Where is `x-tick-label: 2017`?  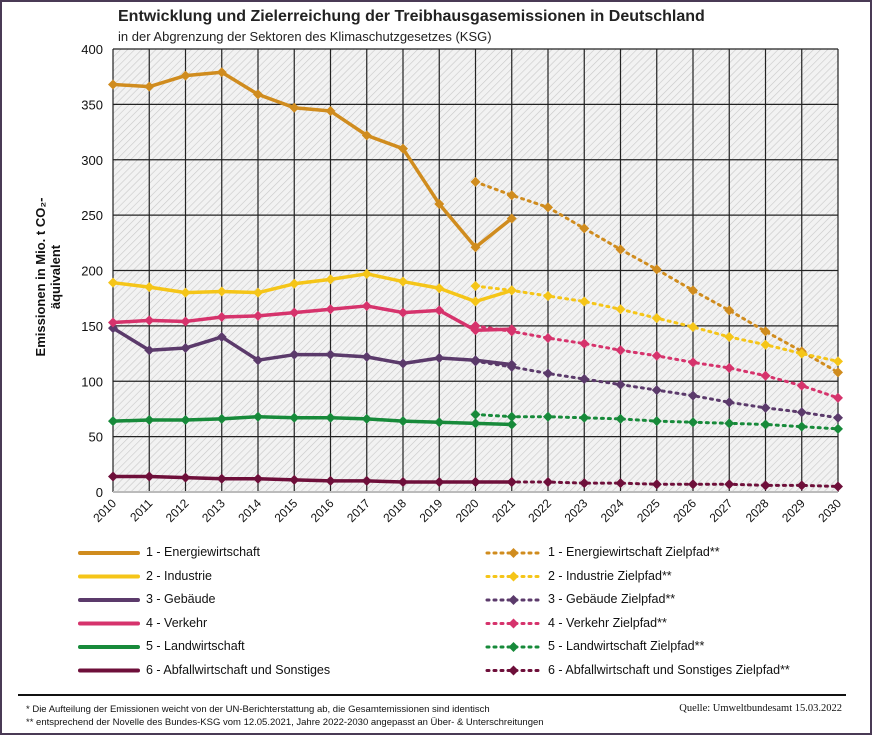 x-tick-label: 2017 is located at coordinates (358, 510).